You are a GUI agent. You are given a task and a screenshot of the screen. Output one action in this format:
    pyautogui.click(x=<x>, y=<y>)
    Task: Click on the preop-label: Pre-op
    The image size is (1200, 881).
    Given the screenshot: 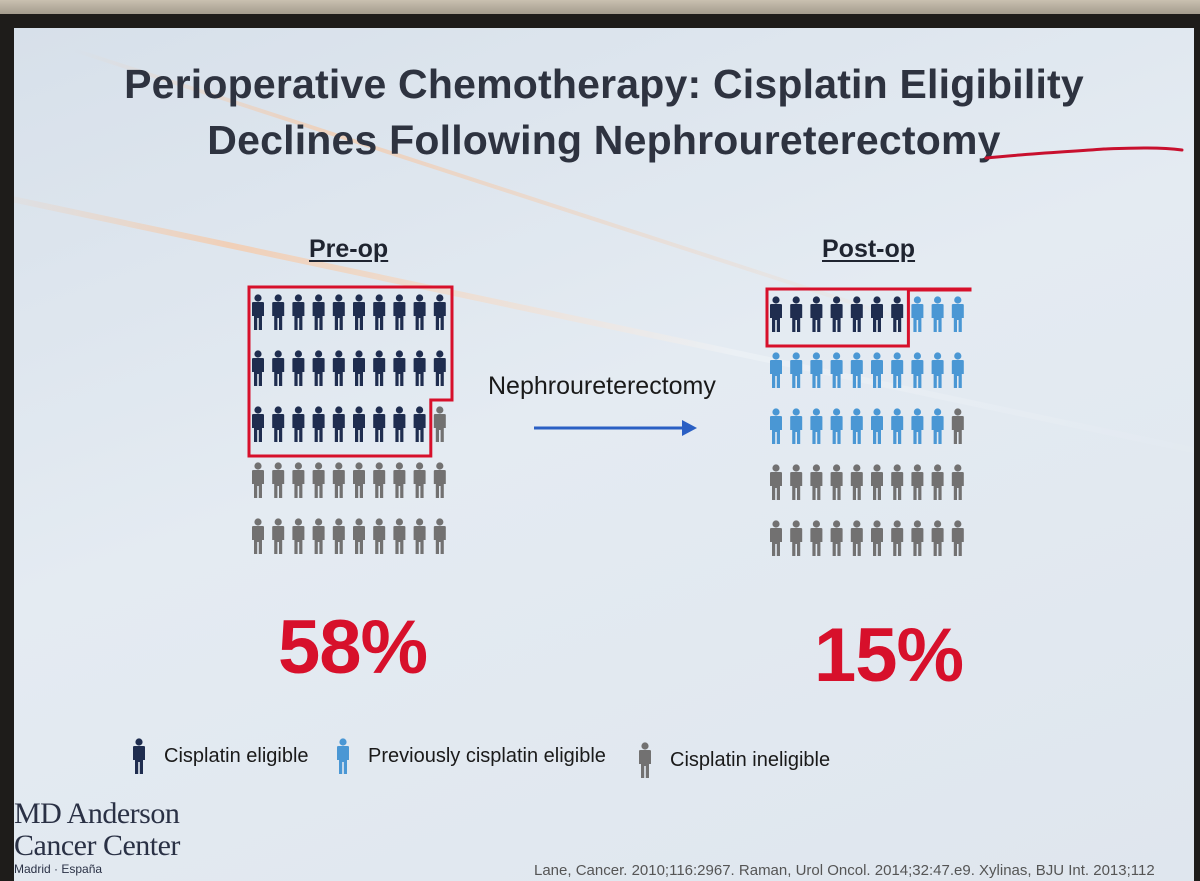 What is the action you would take?
    pyautogui.click(x=349, y=249)
    